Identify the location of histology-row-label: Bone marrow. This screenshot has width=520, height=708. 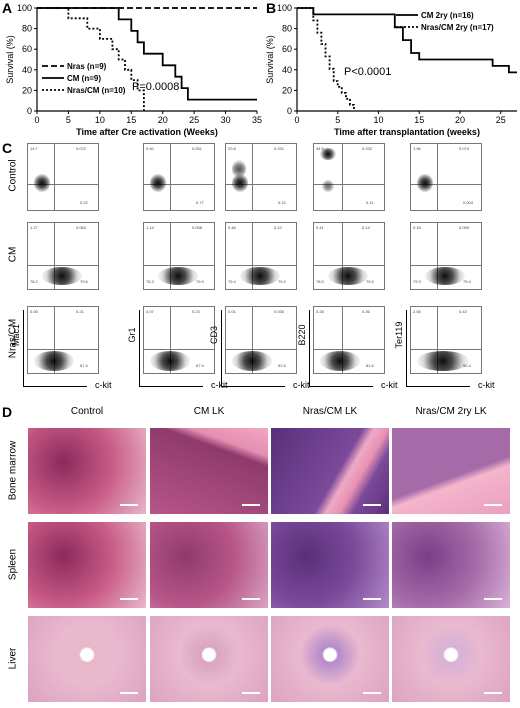
(13, 470).